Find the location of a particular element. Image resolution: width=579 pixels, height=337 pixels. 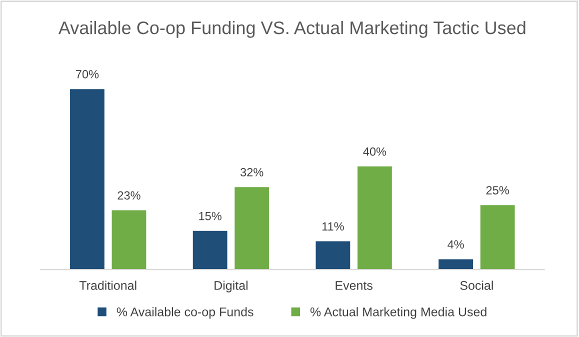

x-tick-label: Traditional is located at coordinates (107, 285).